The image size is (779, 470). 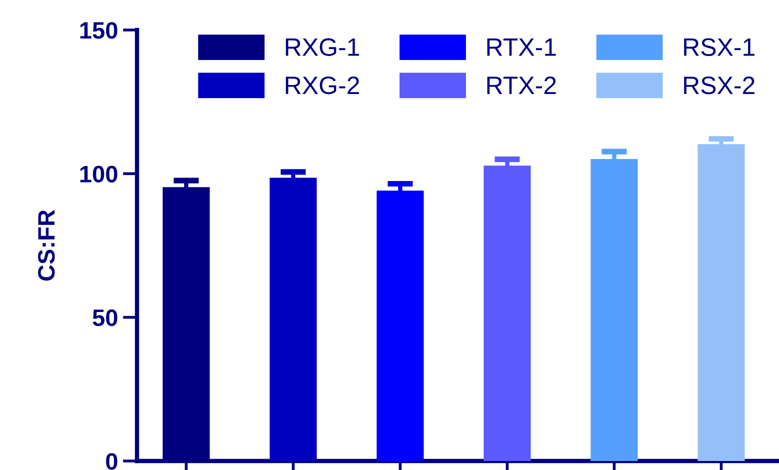 I want to click on legend-label: RSX-1, so click(x=719, y=47).